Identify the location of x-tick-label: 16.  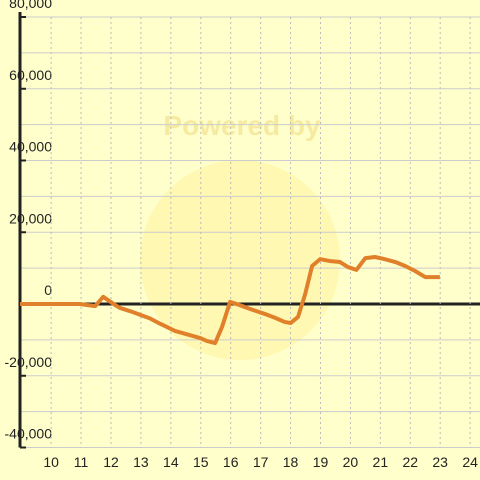
(231, 462).